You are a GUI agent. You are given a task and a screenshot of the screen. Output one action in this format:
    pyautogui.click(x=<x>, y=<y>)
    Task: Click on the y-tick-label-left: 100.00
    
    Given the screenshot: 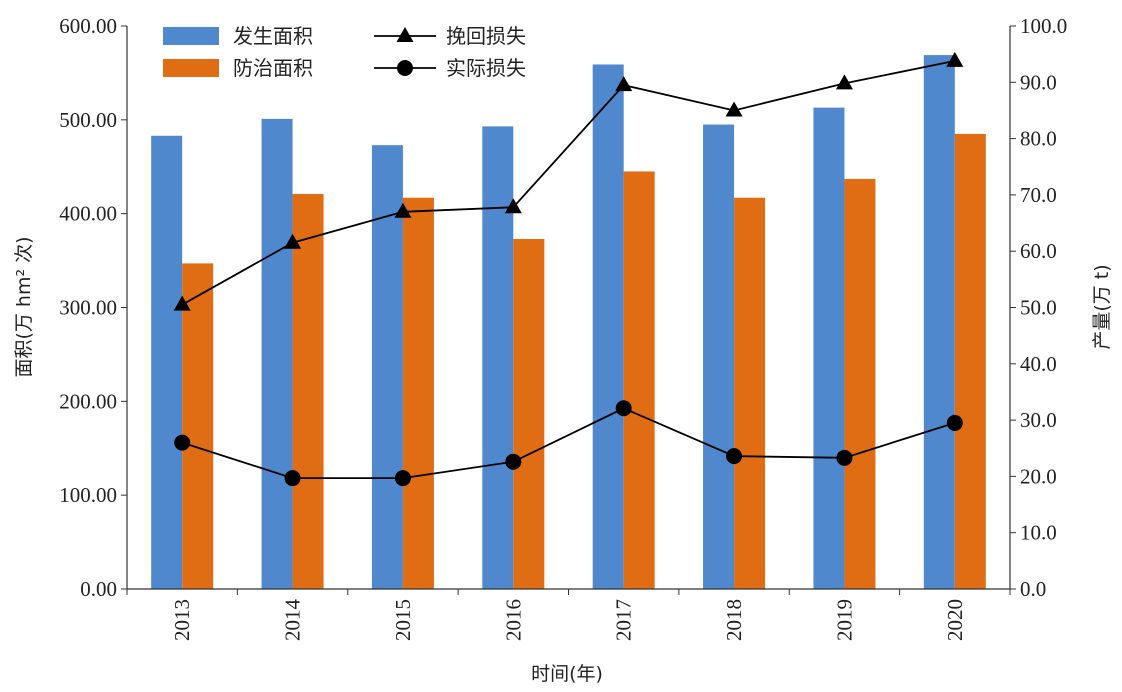 What is the action you would take?
    pyautogui.click(x=88, y=495)
    